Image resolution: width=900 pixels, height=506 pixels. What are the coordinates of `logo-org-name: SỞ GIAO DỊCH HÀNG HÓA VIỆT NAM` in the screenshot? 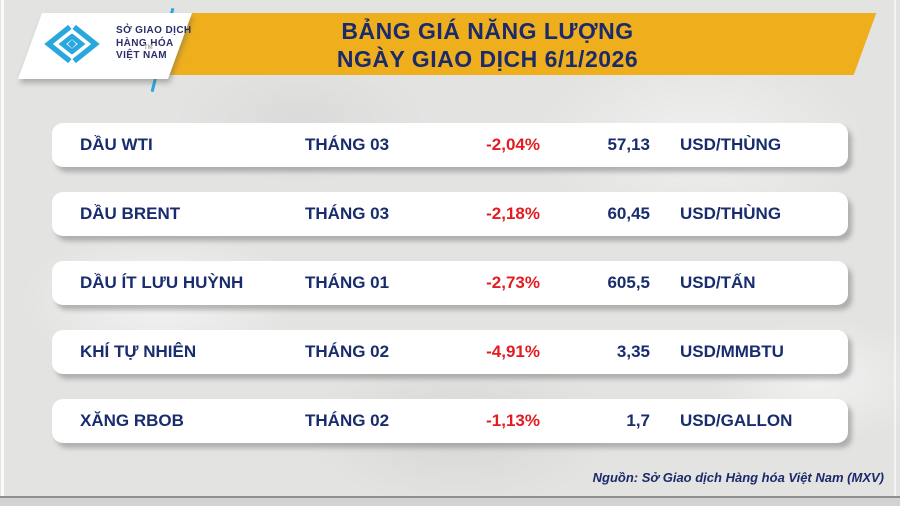 It's located at (154, 44).